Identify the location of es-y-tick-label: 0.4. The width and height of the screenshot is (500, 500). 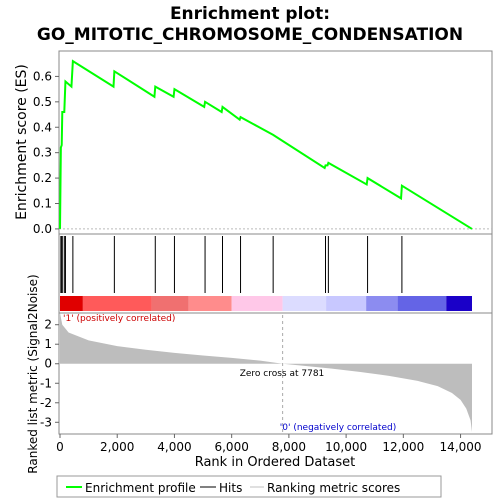
(42, 127).